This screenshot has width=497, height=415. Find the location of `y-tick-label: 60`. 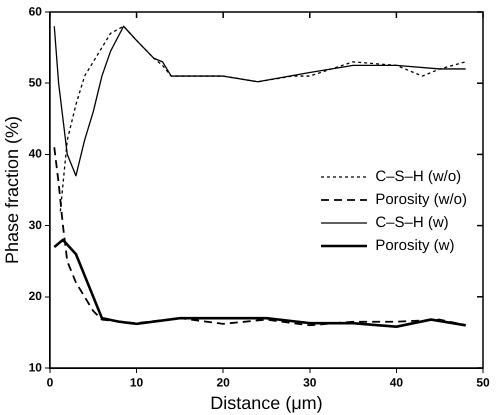

y-tick-label: 60 is located at coordinates (35, 11).